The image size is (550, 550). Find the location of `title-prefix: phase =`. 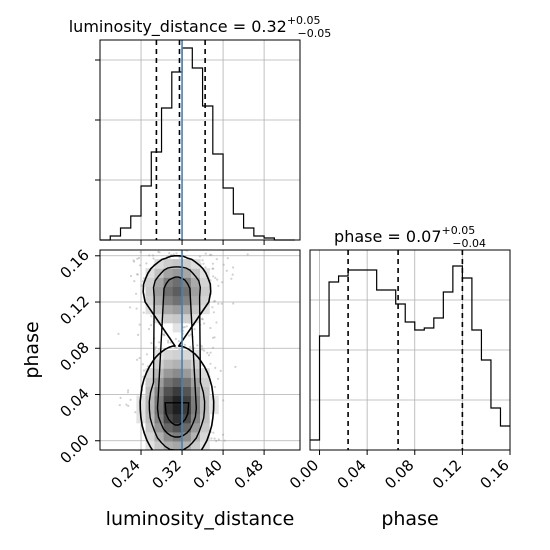

title-prefix: phase = is located at coordinates (370, 236).